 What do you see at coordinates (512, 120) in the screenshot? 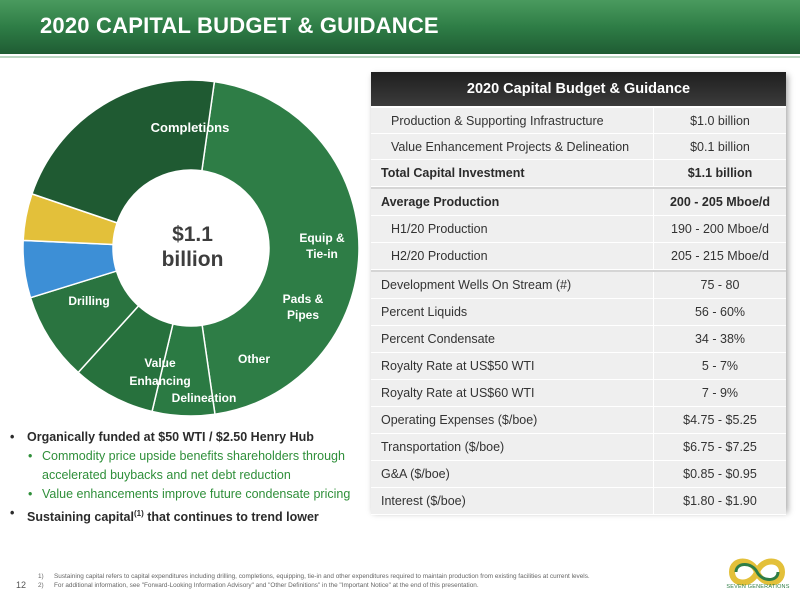
I see `row-label: Production & Supporting Infrastructure` at bounding box center [512, 120].